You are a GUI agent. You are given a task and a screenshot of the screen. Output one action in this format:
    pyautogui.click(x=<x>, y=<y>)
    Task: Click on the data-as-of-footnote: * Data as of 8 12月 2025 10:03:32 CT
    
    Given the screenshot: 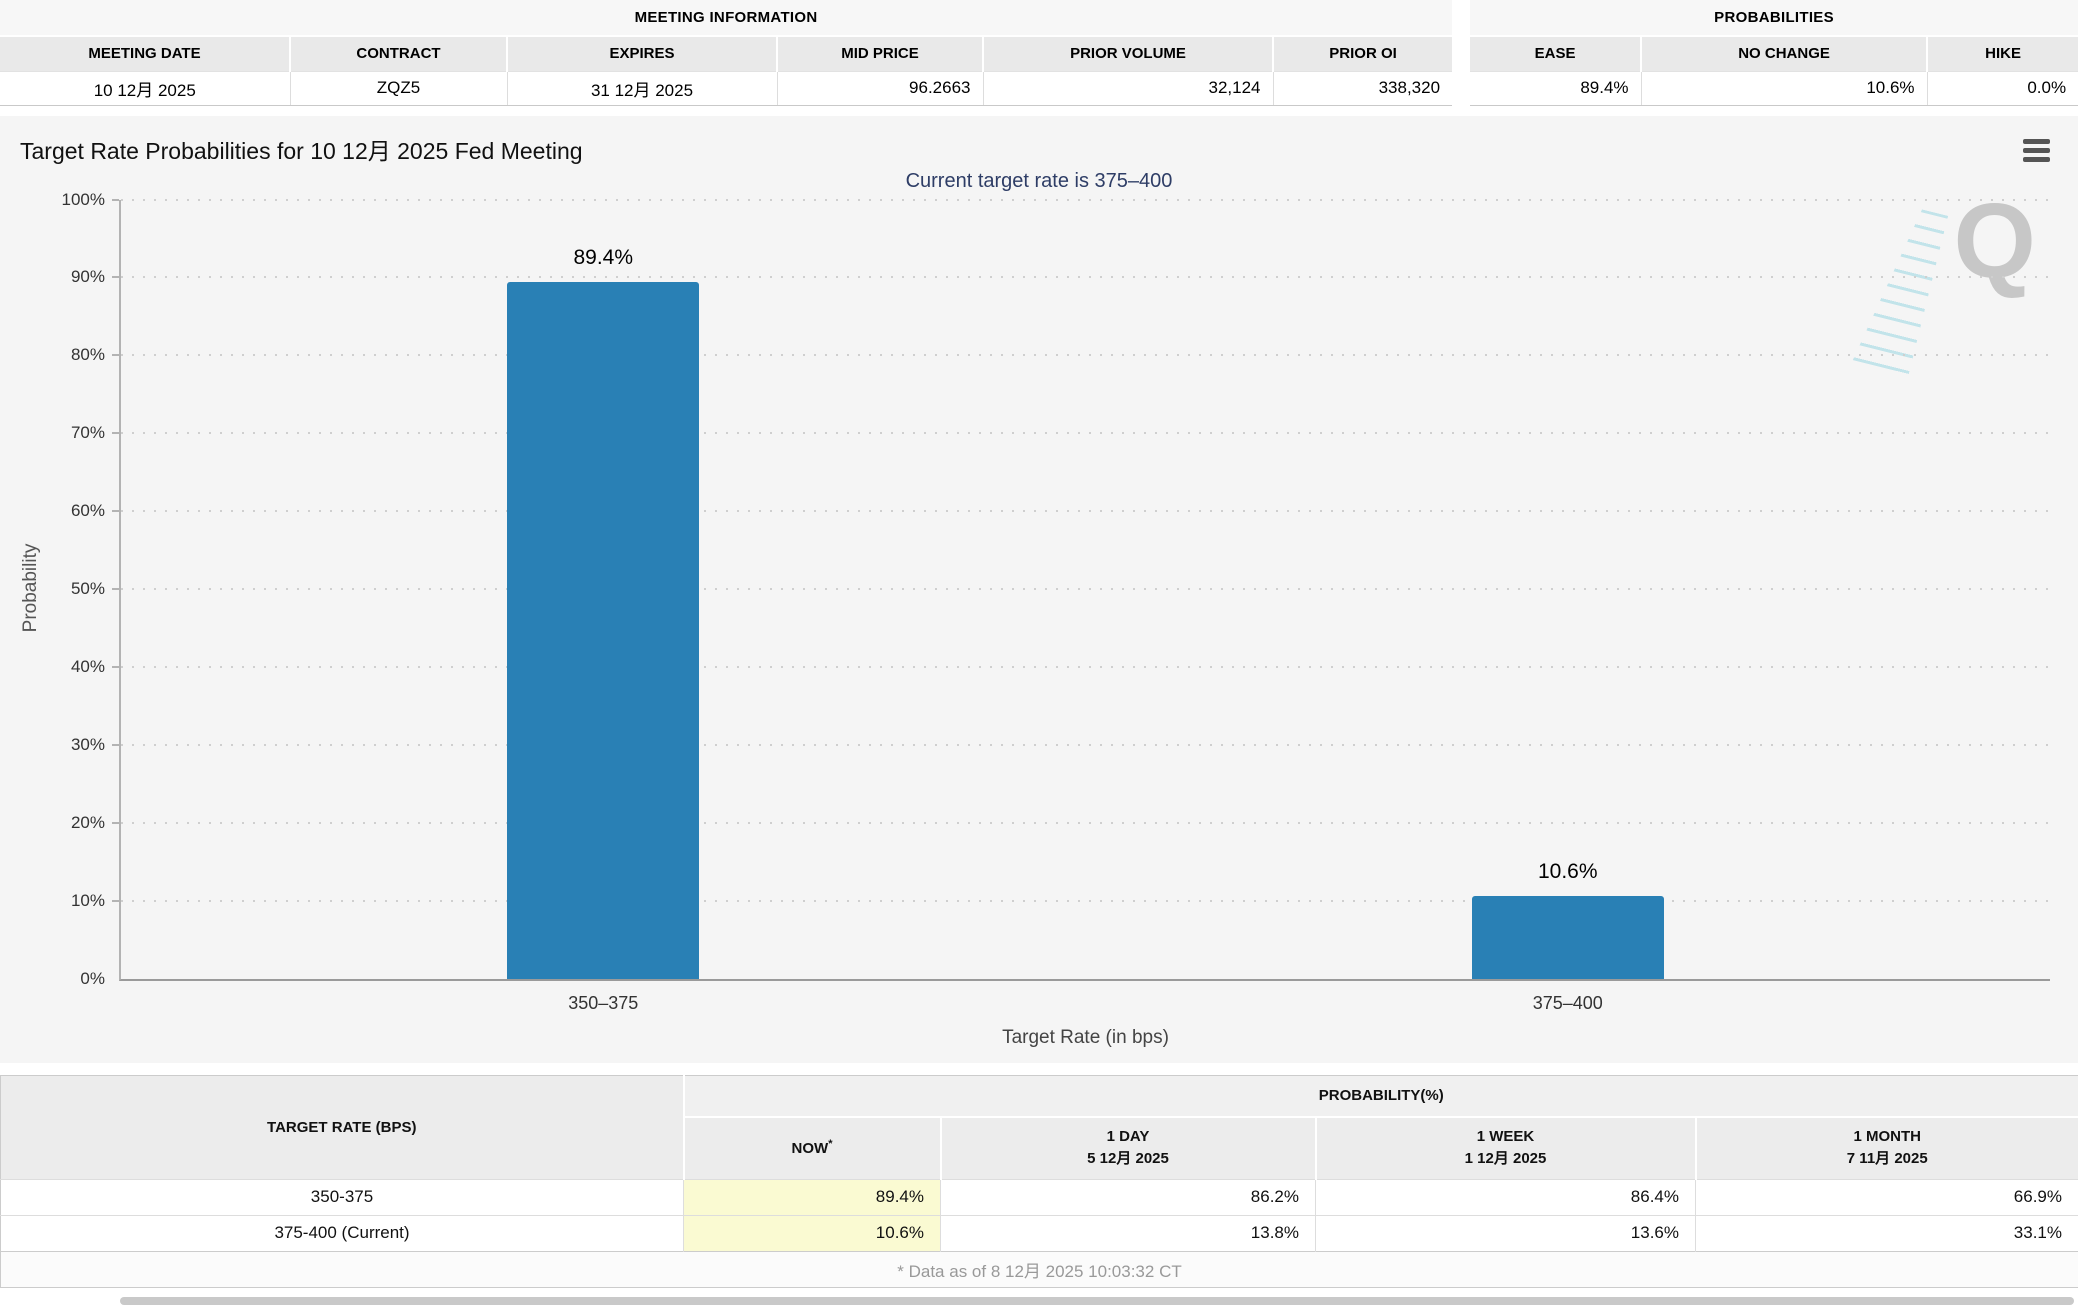 What is the action you would take?
    pyautogui.click(x=1039, y=1268)
    